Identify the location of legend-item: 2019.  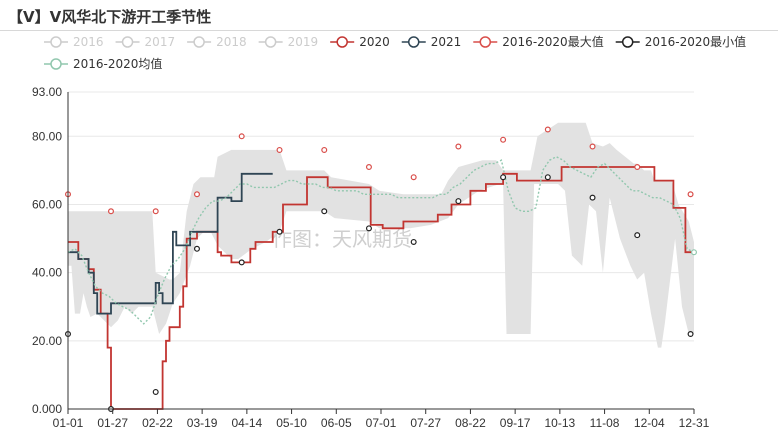
(288, 42).